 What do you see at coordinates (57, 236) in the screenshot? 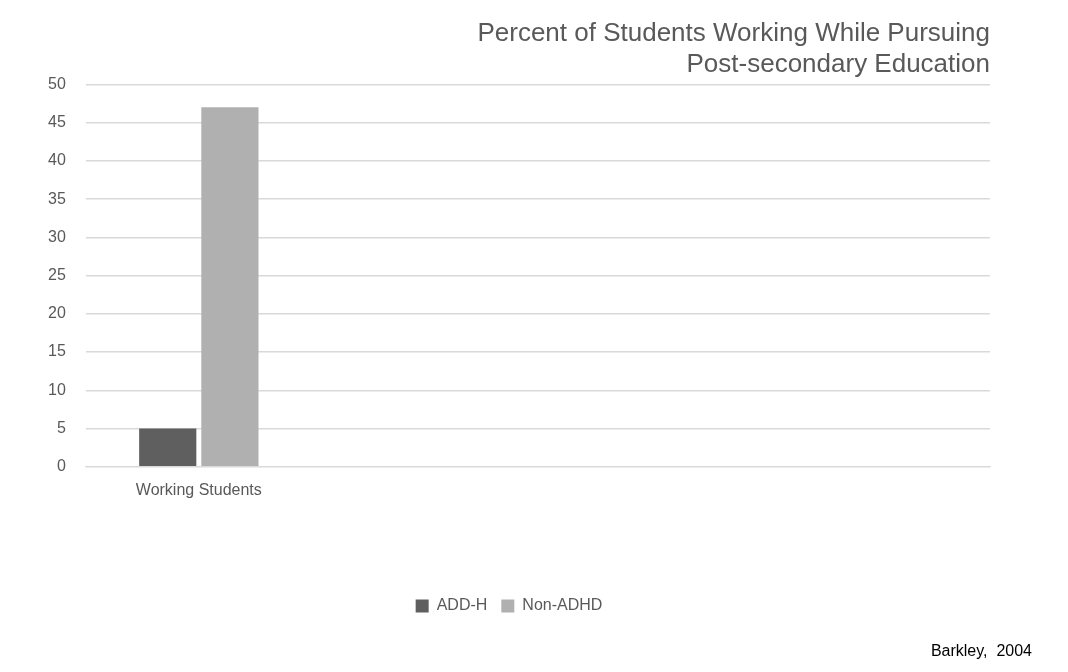
I see `y-tick-label: 30` at bounding box center [57, 236].